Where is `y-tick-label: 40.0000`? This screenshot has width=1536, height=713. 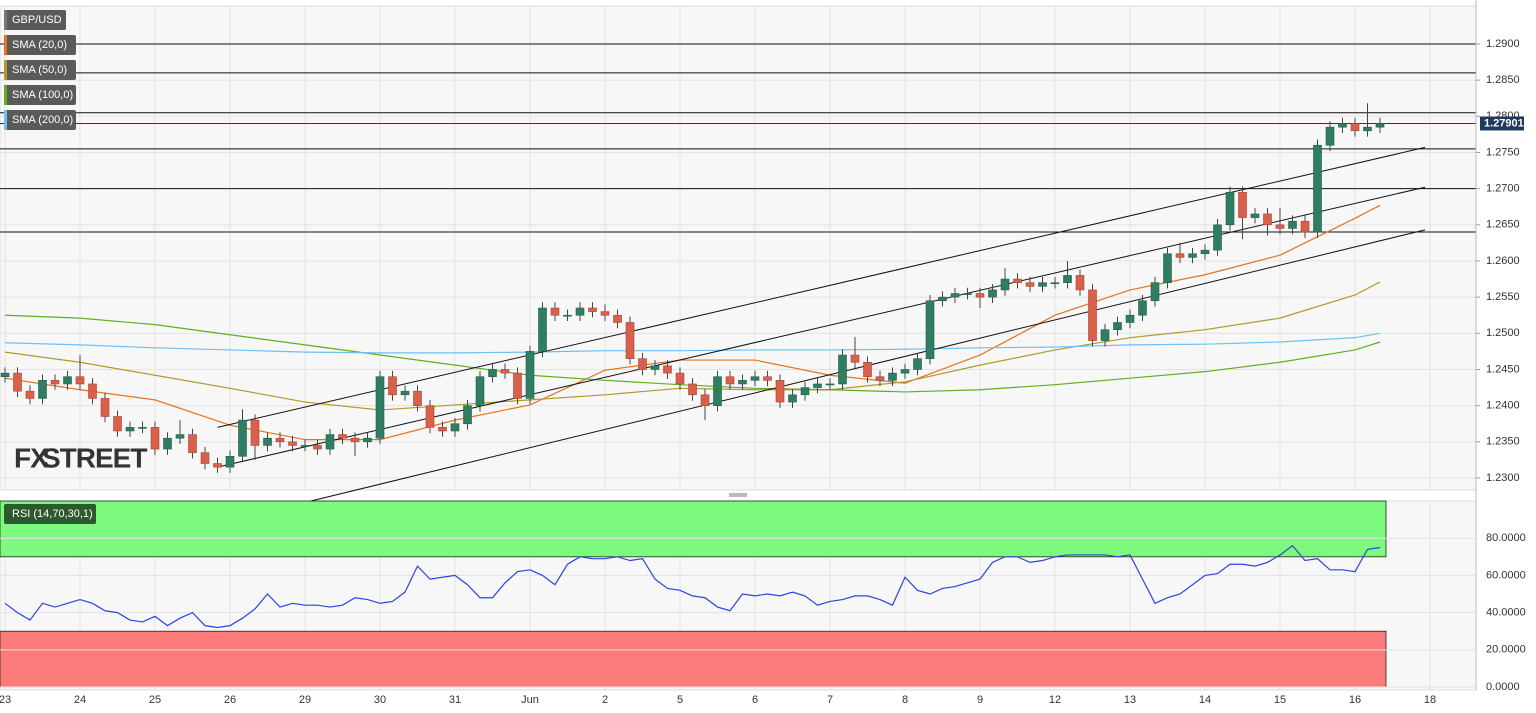
y-tick-label: 40.0000 is located at coordinates (1506, 613).